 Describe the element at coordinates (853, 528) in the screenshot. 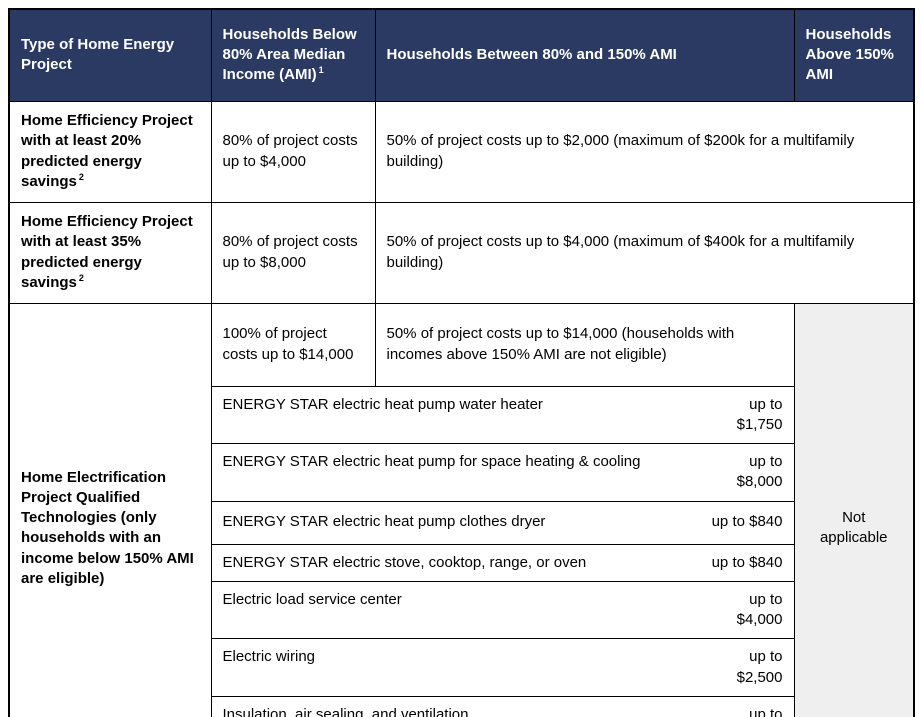

I see `not-applicable-label: Not applicable` at that location.